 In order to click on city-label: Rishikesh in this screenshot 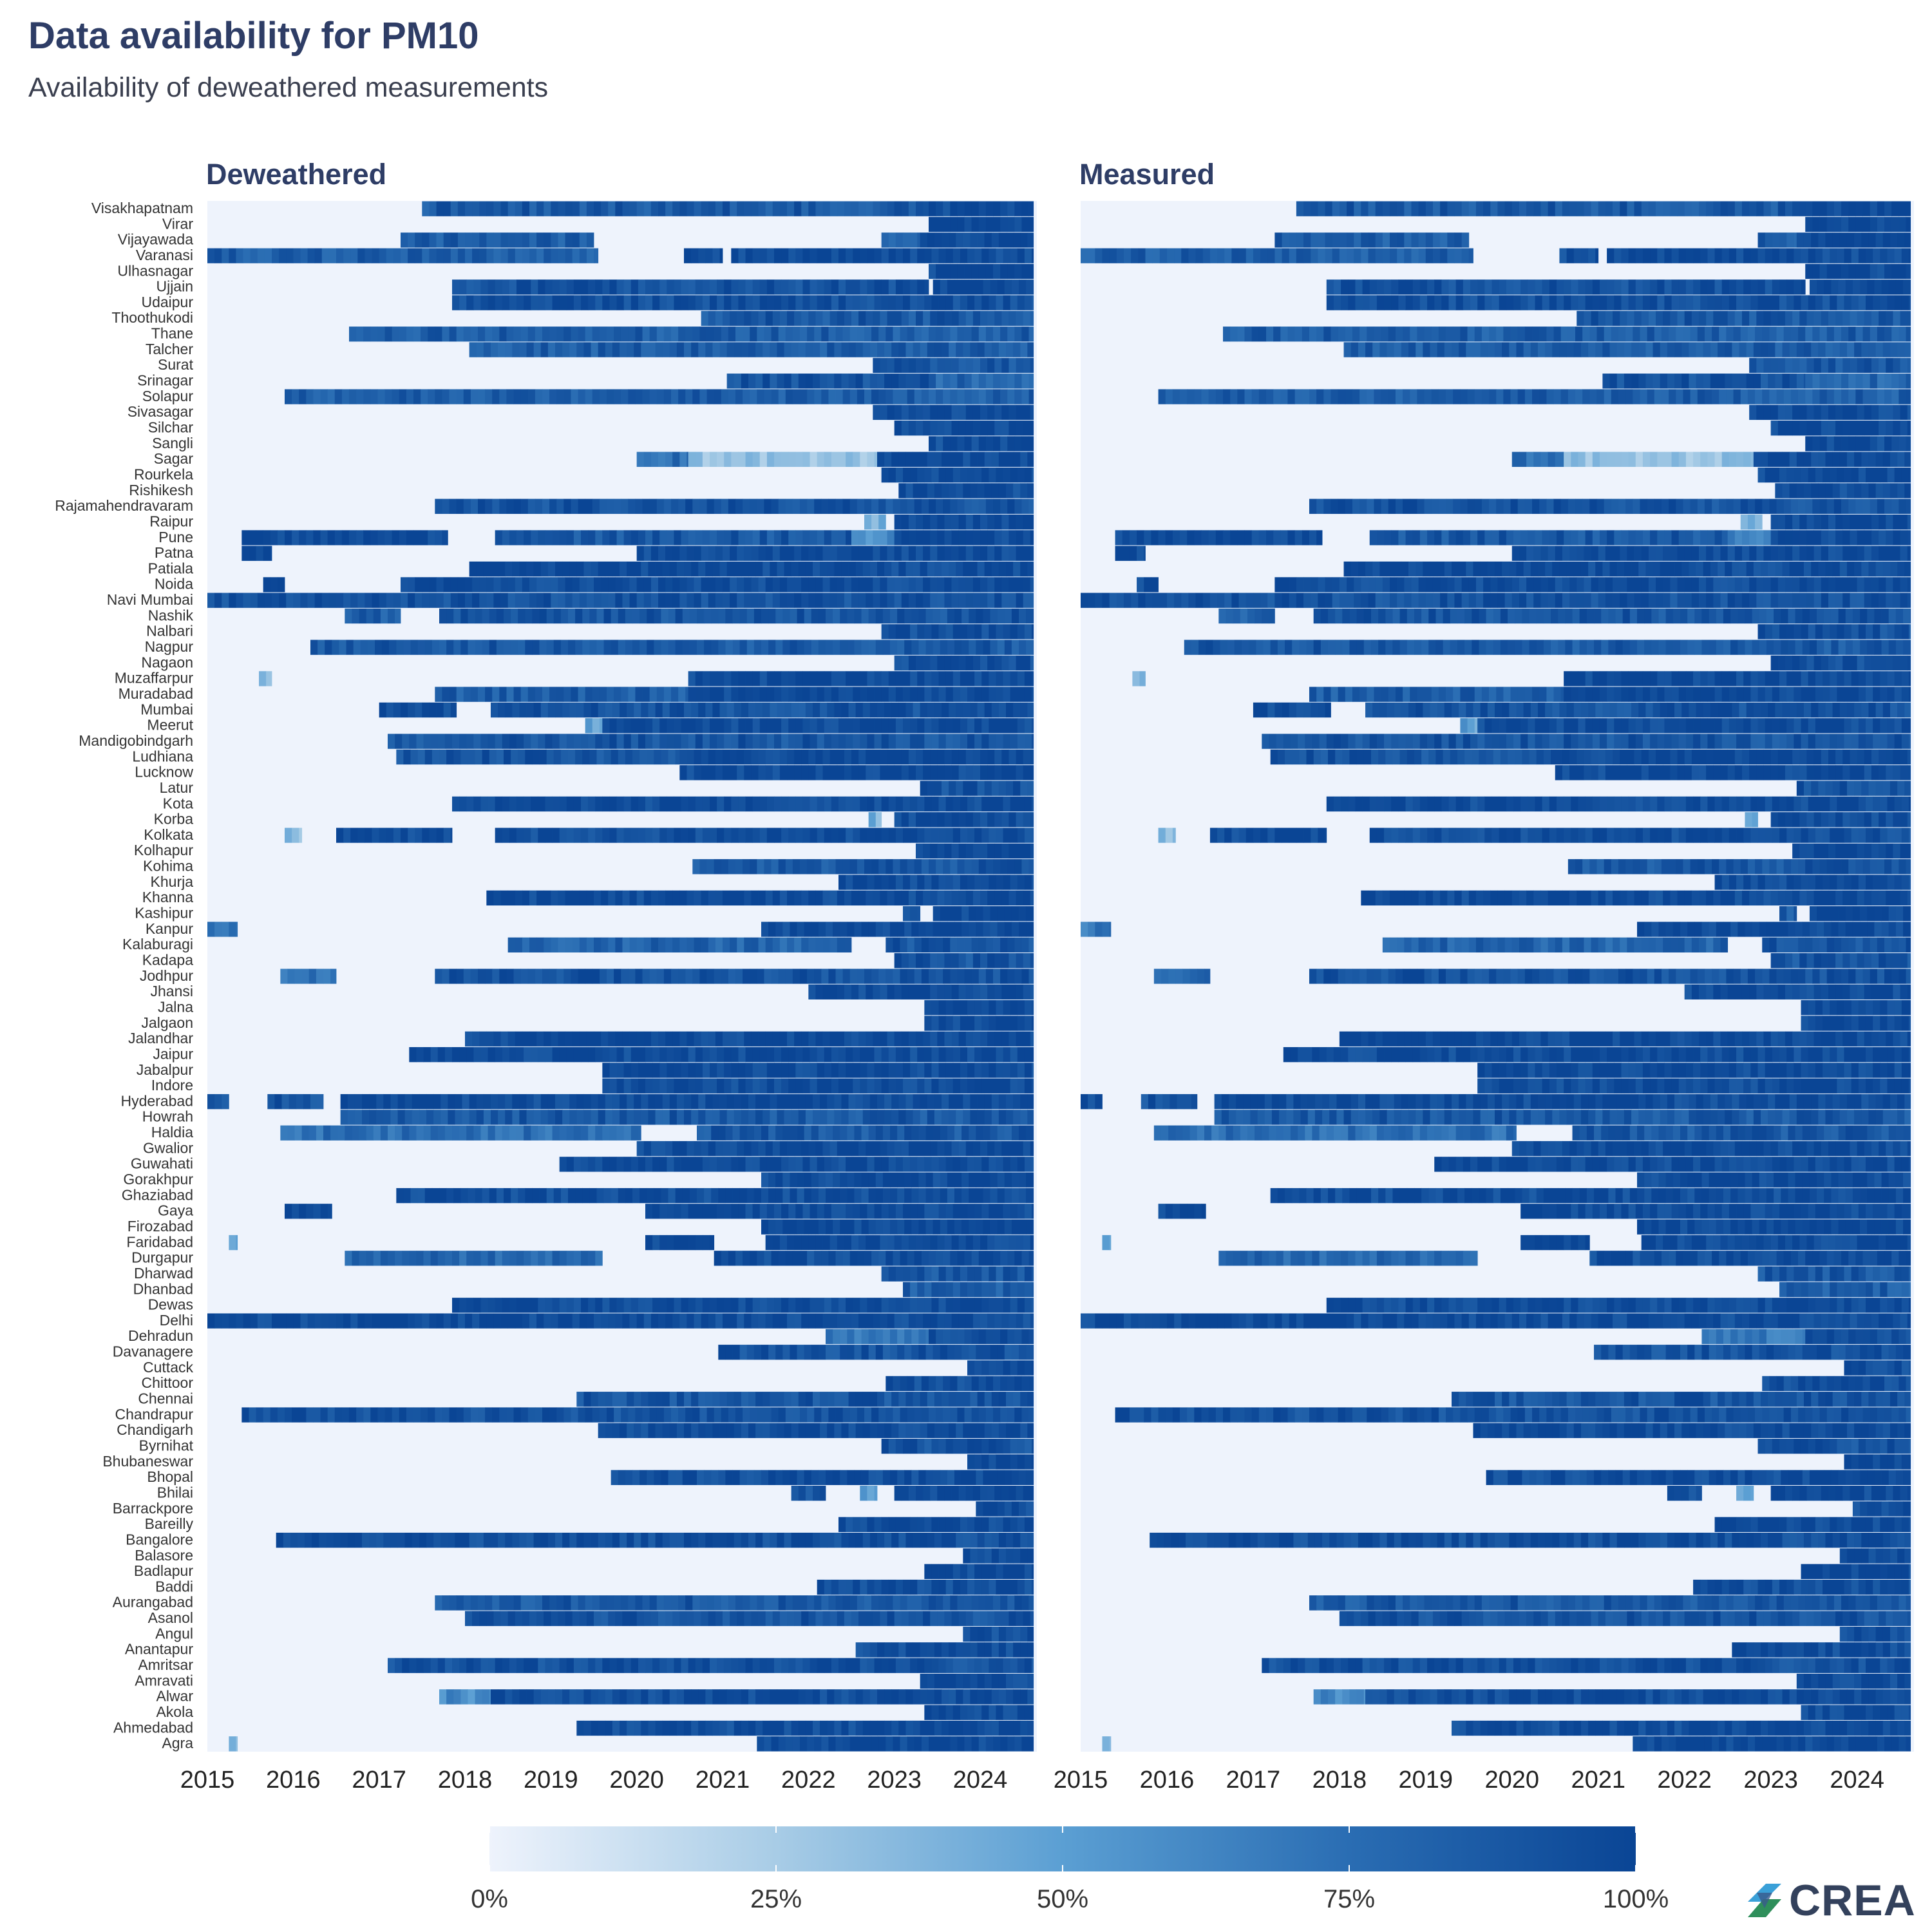, I will do `click(161, 490)`.